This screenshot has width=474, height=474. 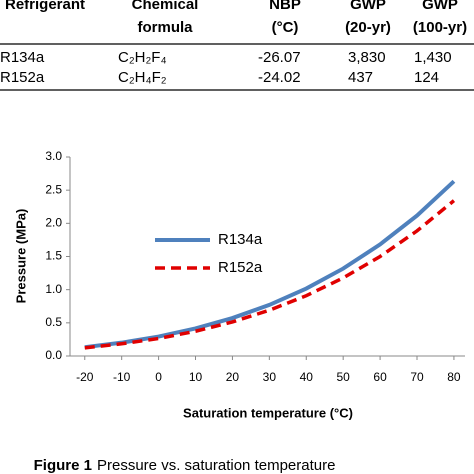 What do you see at coordinates (285, 6) in the screenshot?
I see `table-header: NBP` at bounding box center [285, 6].